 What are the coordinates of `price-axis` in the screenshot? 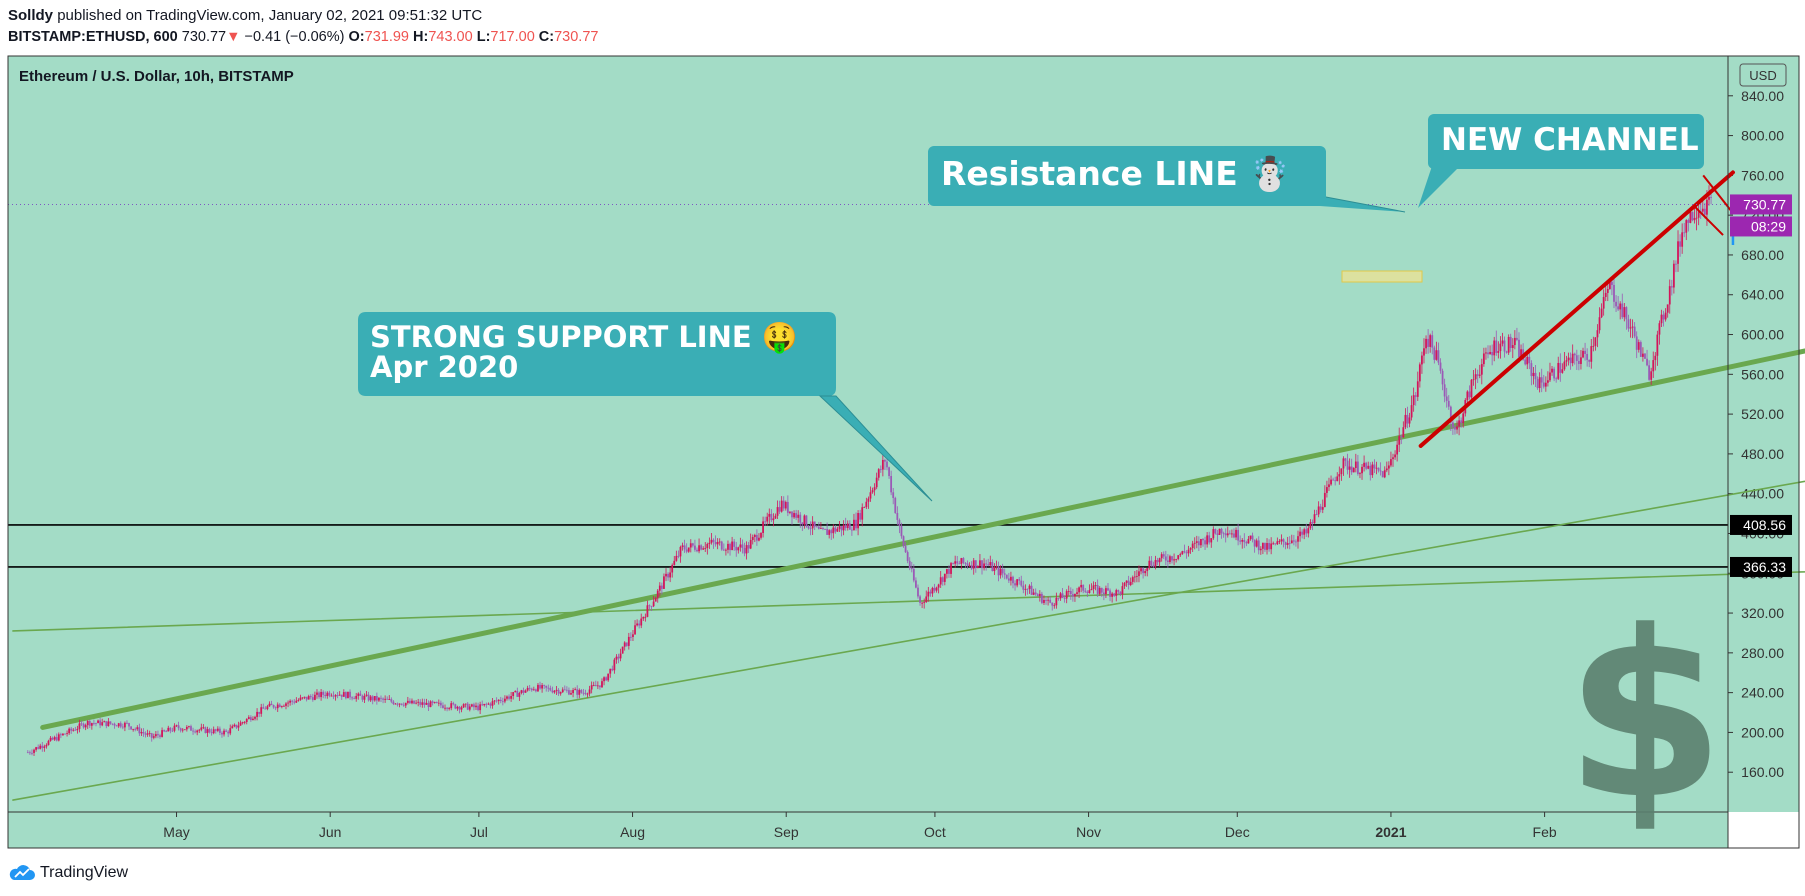 It's located at (1763, 434).